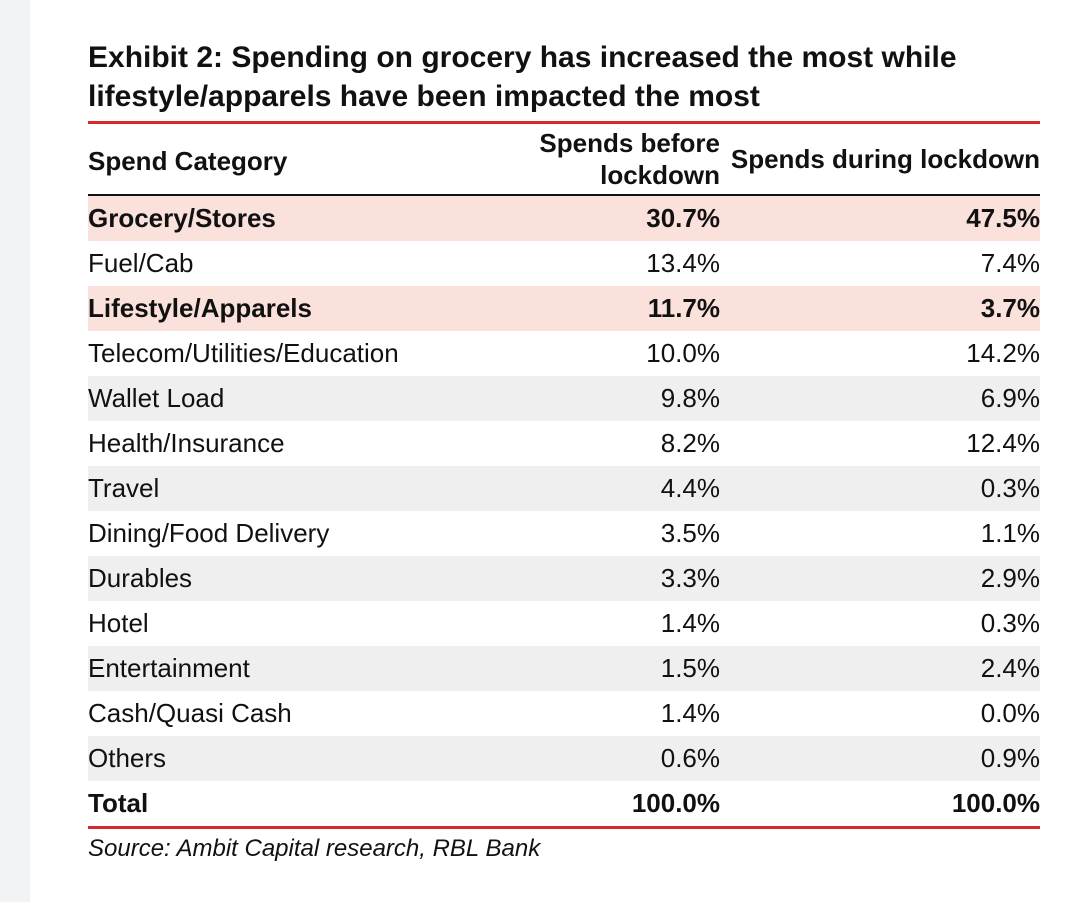  What do you see at coordinates (880, 353) in the screenshot?
I see `cell-during: 14.2%` at bounding box center [880, 353].